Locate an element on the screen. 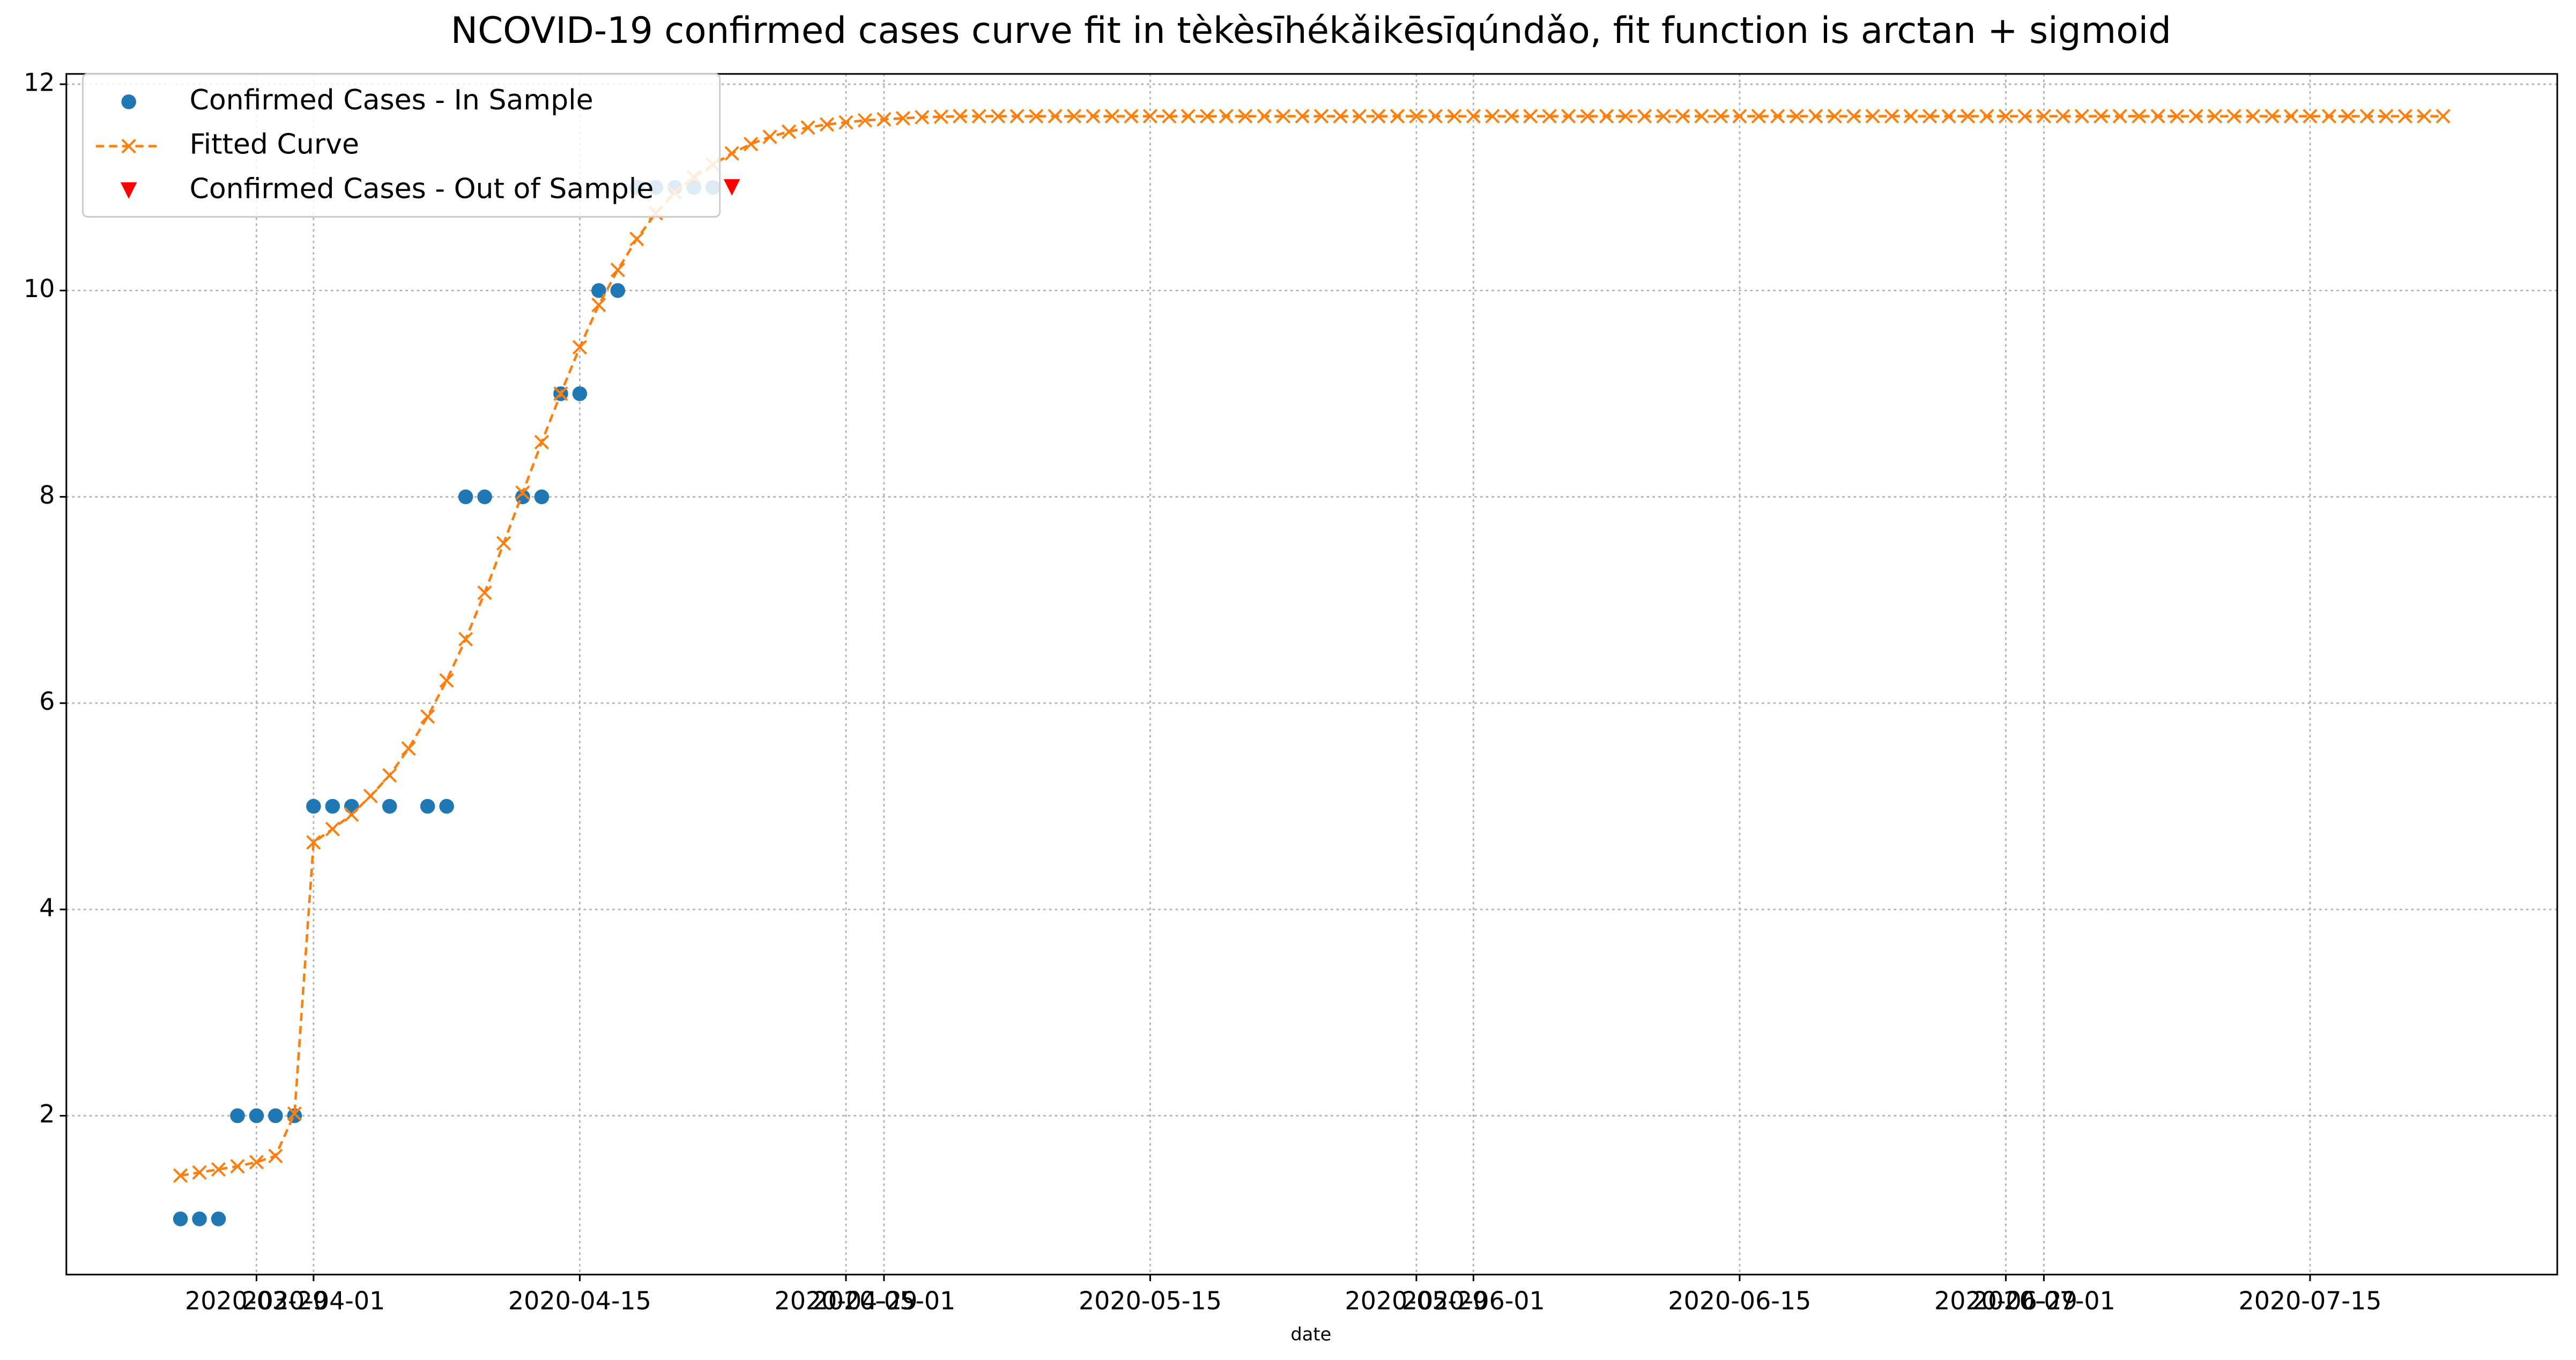 The width and height of the screenshot is (2576, 1360). y-tick-label: 10 is located at coordinates (40, 288).